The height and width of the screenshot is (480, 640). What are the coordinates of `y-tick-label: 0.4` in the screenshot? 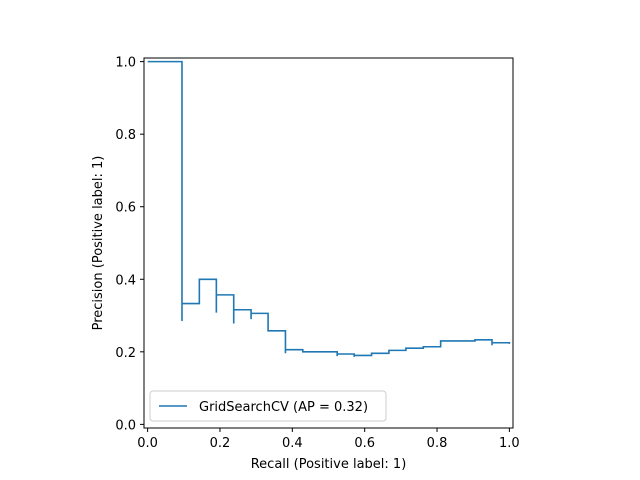 It's located at (125, 280).